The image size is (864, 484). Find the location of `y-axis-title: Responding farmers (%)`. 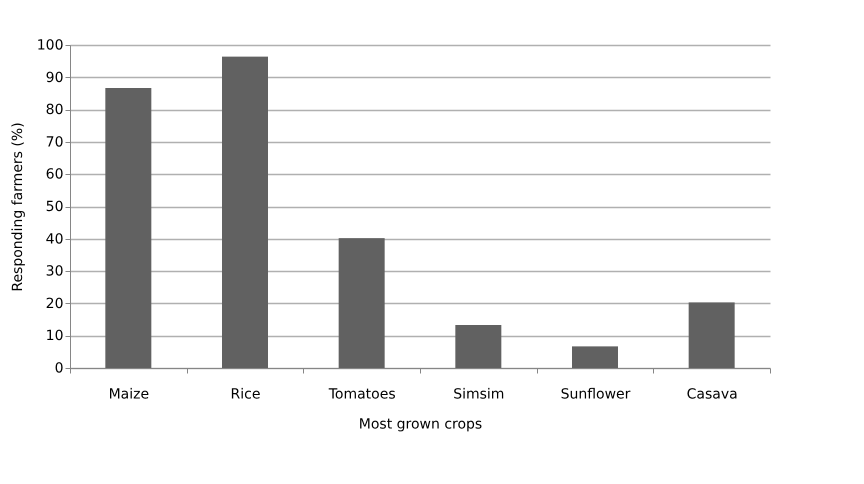

y-axis-title: Responding farmers (%) is located at coordinates (18, 207).